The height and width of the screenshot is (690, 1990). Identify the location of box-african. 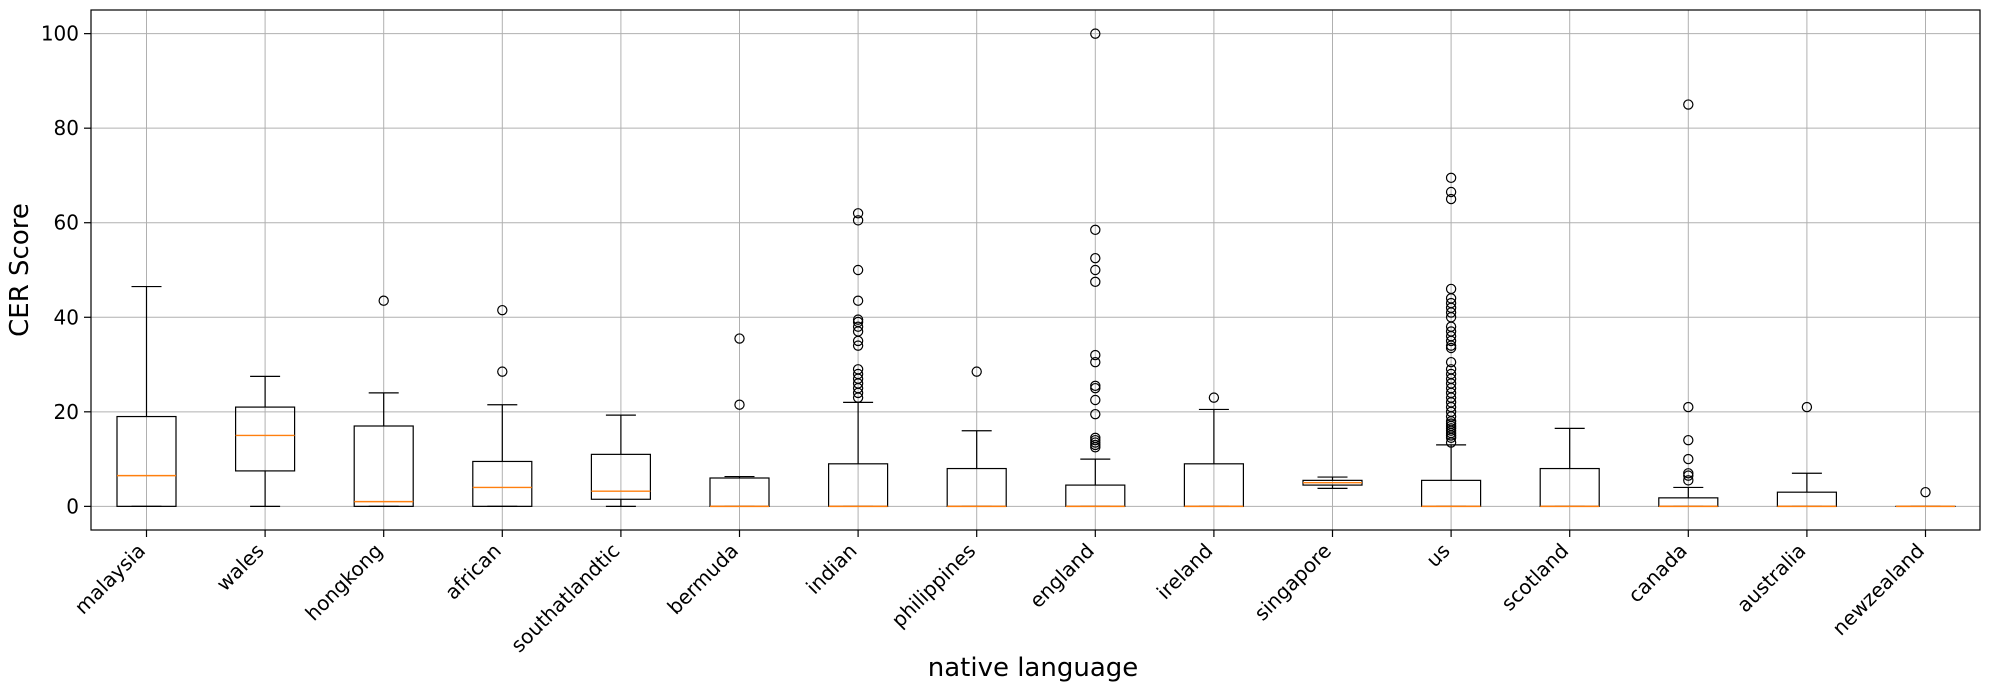
(502, 405).